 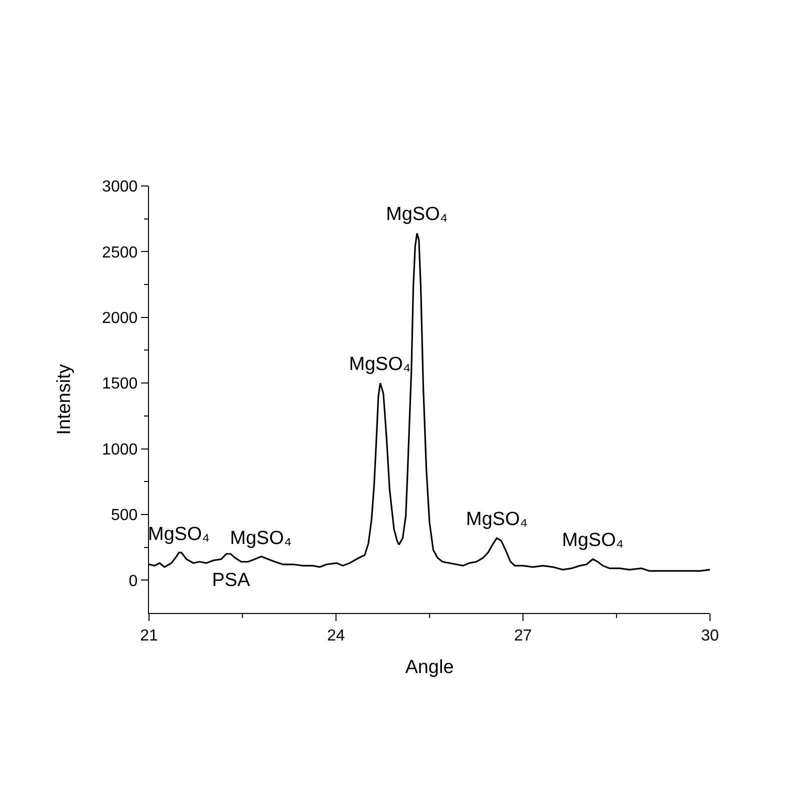 I want to click on y-tick-label: 1000, so click(x=120, y=449).